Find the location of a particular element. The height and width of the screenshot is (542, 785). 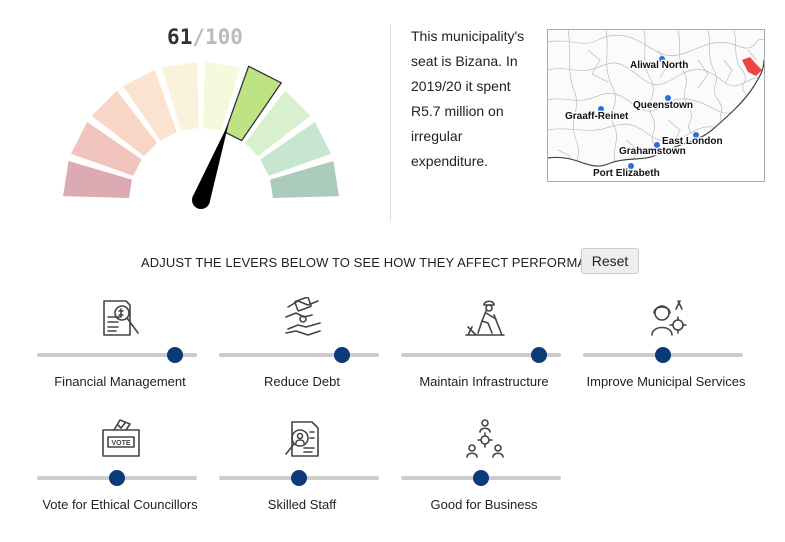

resume-icon is located at coordinates (302, 439).